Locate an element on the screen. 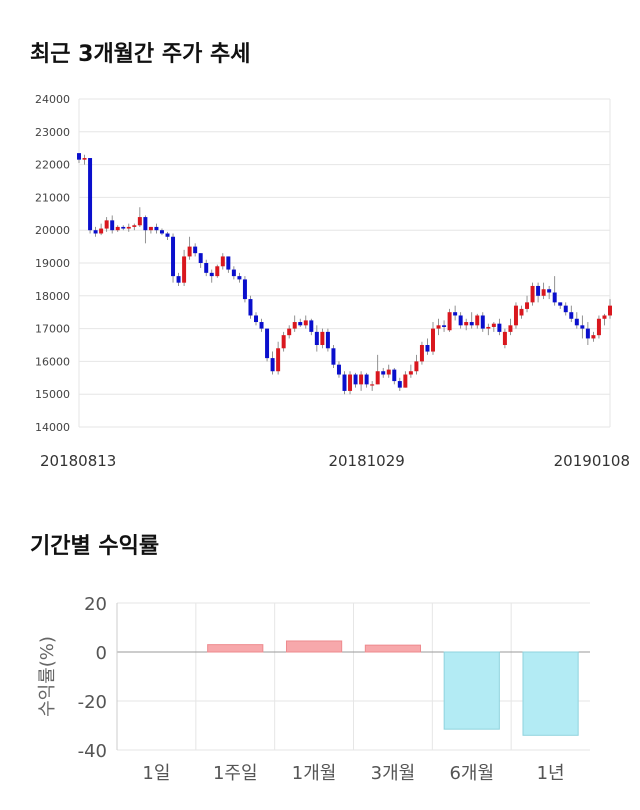  y-tick-label: 15000 is located at coordinates (52, 394).